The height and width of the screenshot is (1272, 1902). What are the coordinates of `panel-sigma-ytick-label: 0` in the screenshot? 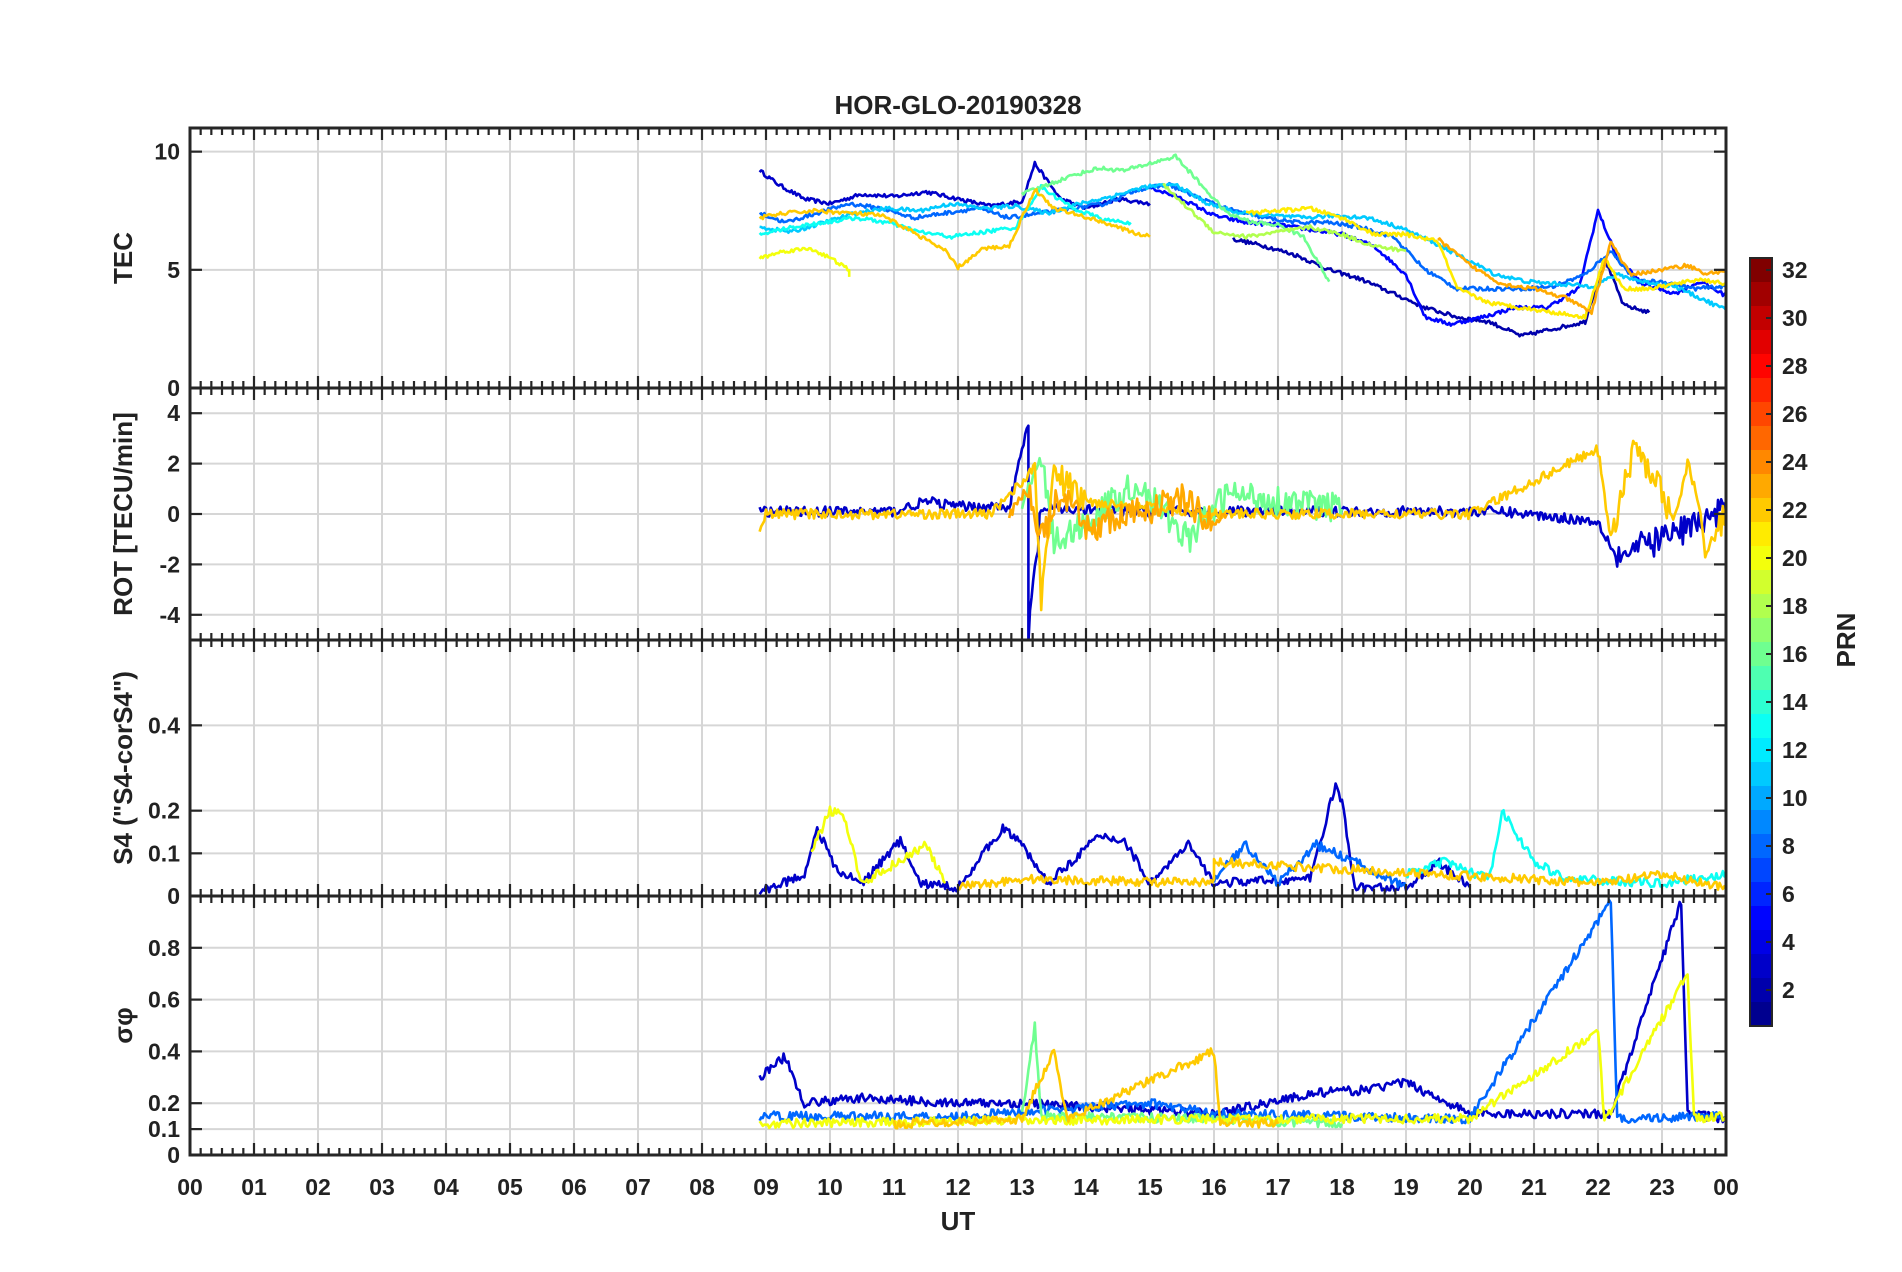 It's located at (173, 1155).